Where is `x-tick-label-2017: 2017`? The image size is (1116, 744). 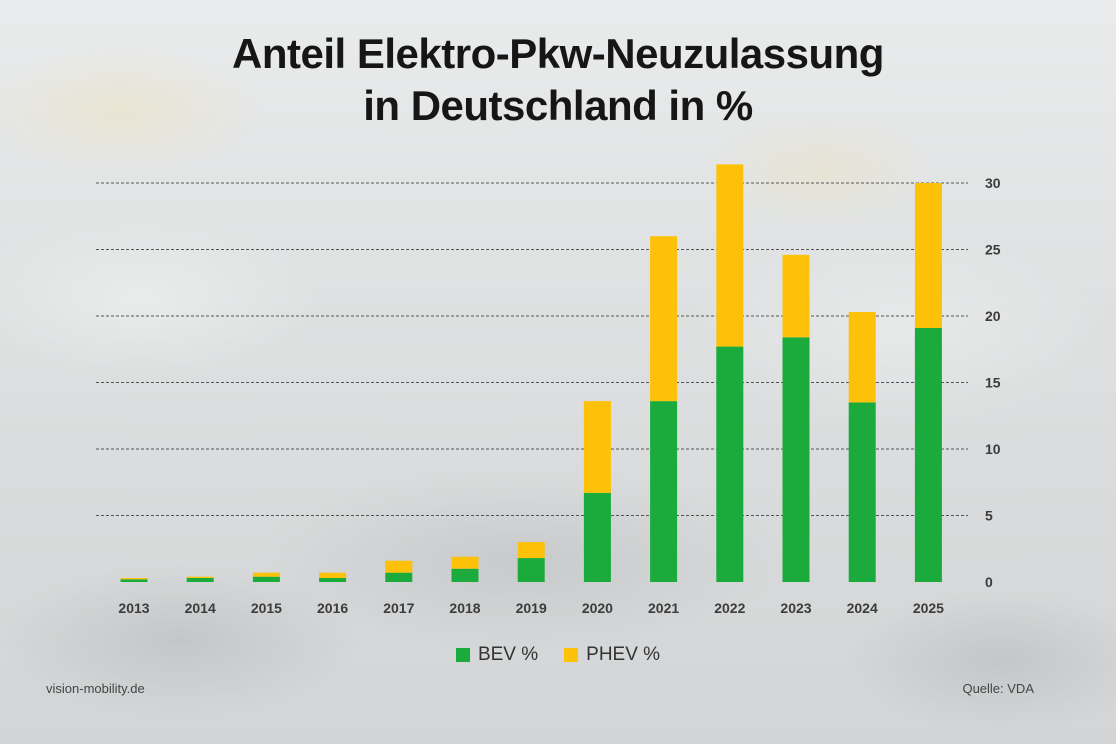 x-tick-label-2017: 2017 is located at coordinates (398, 608).